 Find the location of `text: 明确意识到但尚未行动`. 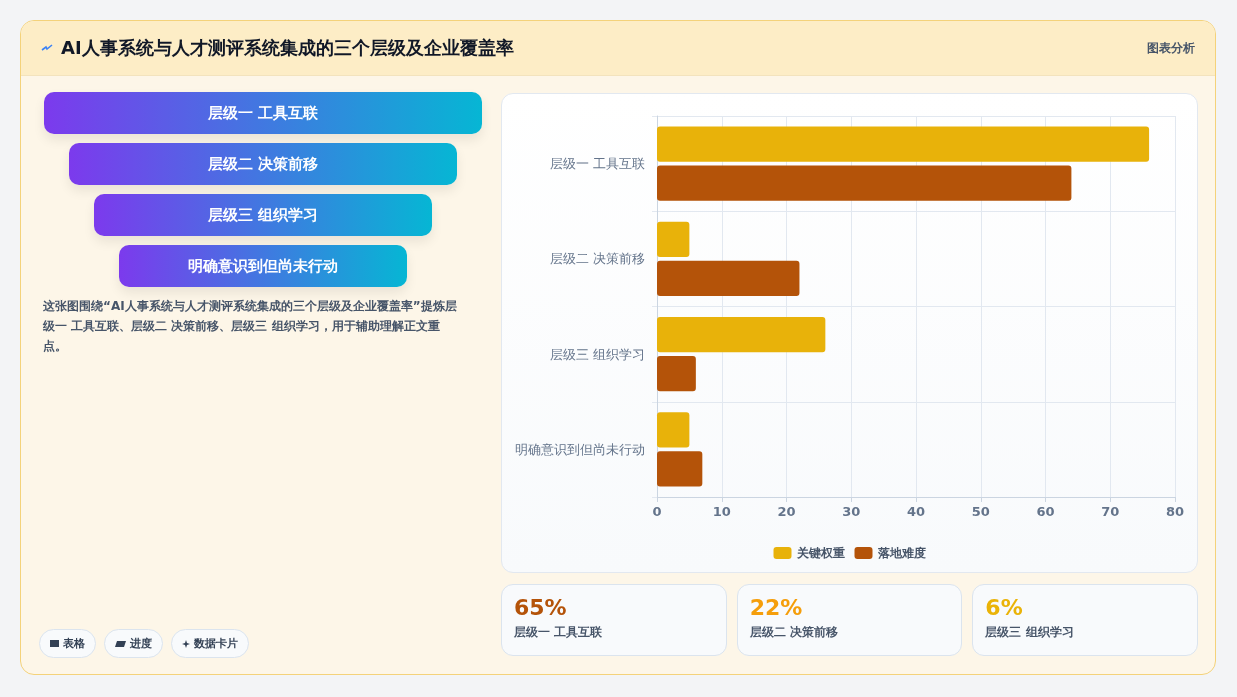

text: 明确意识到但尚未行动 is located at coordinates (263, 266).